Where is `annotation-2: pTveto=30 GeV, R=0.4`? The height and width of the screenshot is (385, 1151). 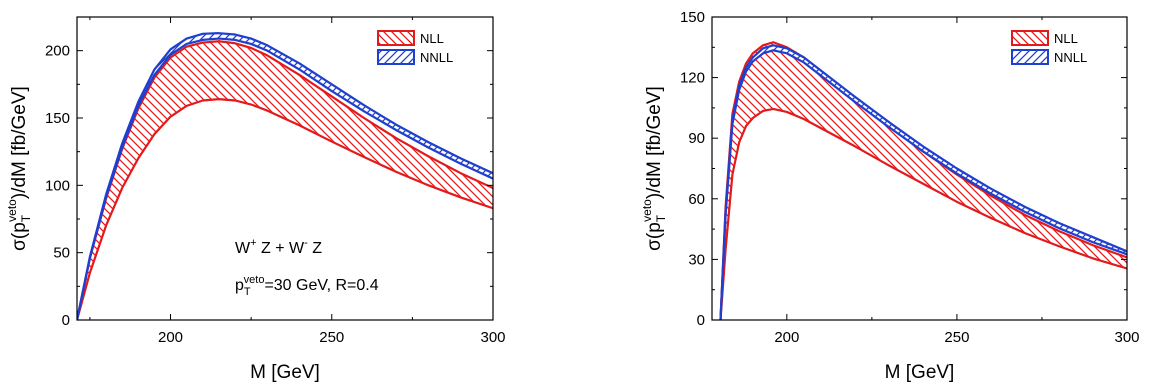 annotation-2: pTveto=30 GeV, R=0.4 is located at coordinates (307, 286).